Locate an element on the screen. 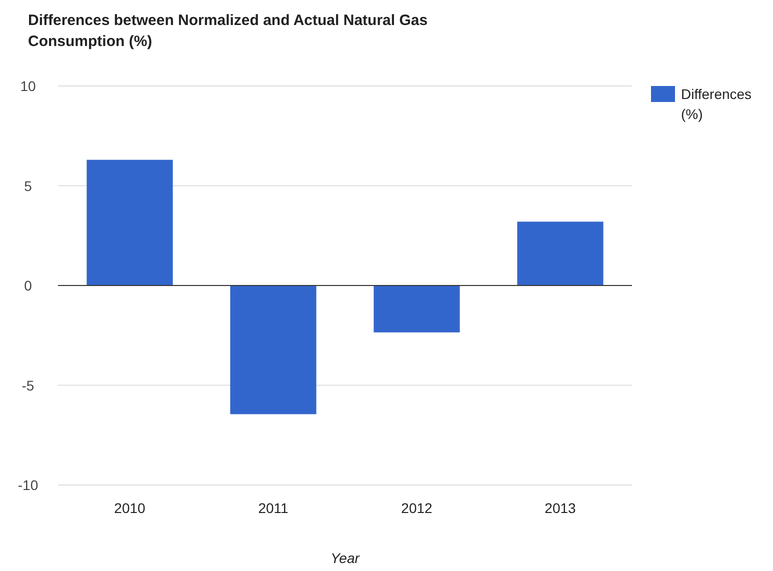  y-tick-label: -10 is located at coordinates (28, 485).